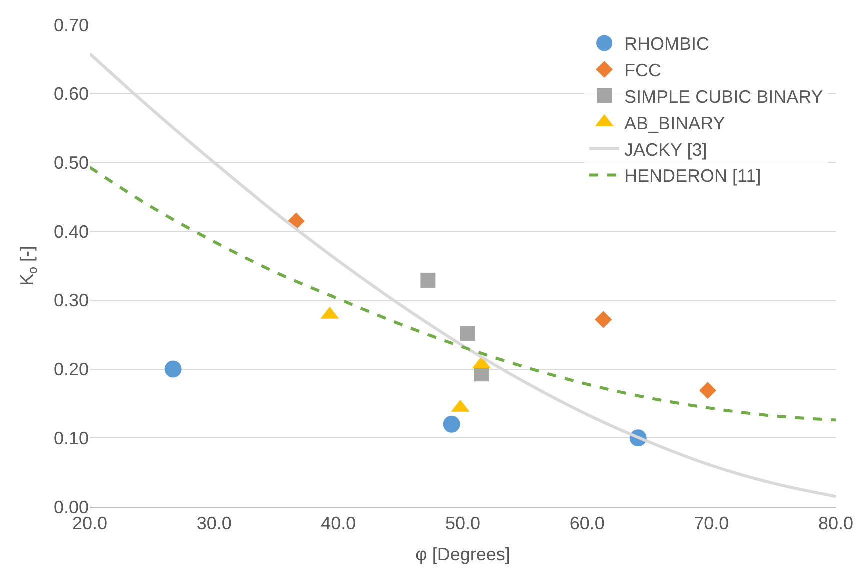 This screenshot has height=577, width=866. What do you see at coordinates (643, 70) in the screenshot?
I see `legend-label: FCC` at bounding box center [643, 70].